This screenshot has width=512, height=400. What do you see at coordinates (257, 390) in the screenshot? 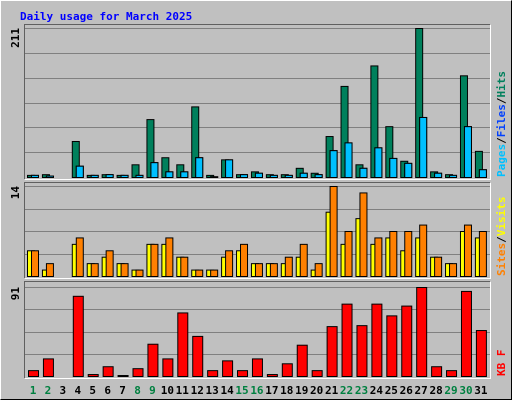
I see `x-tick-label: 16` at bounding box center [257, 390].